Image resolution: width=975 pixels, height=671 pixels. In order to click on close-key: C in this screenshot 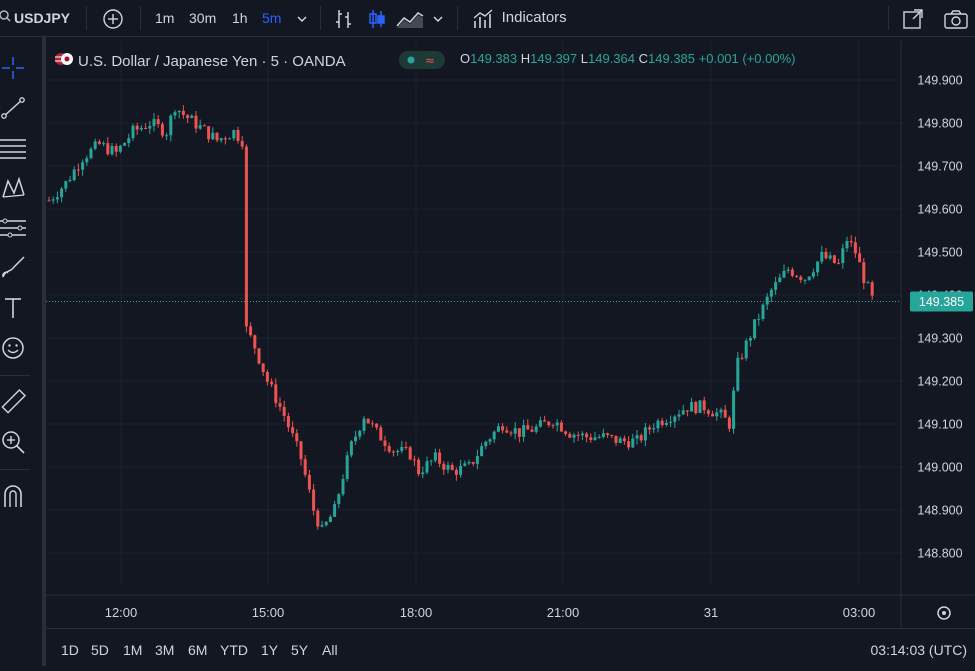, I will do `click(643, 58)`.